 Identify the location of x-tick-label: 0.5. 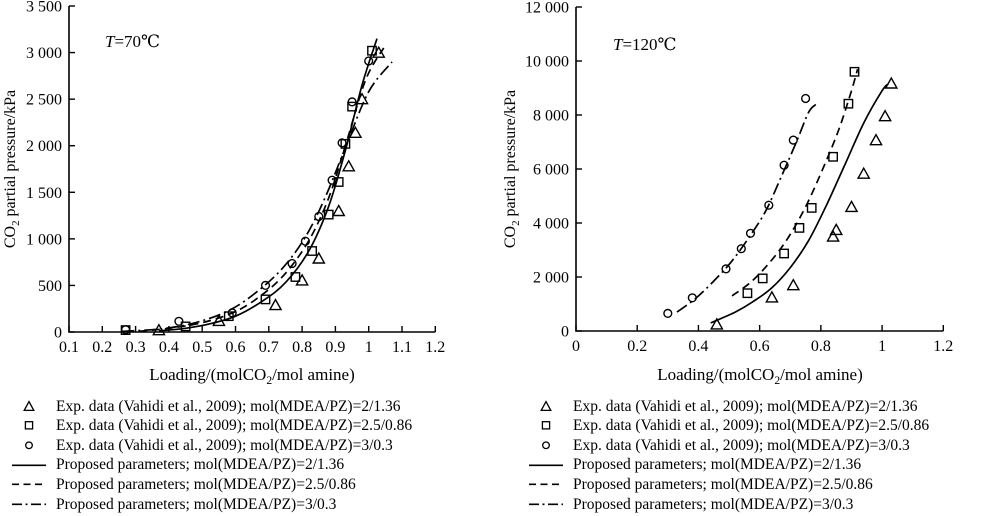
(202, 347).